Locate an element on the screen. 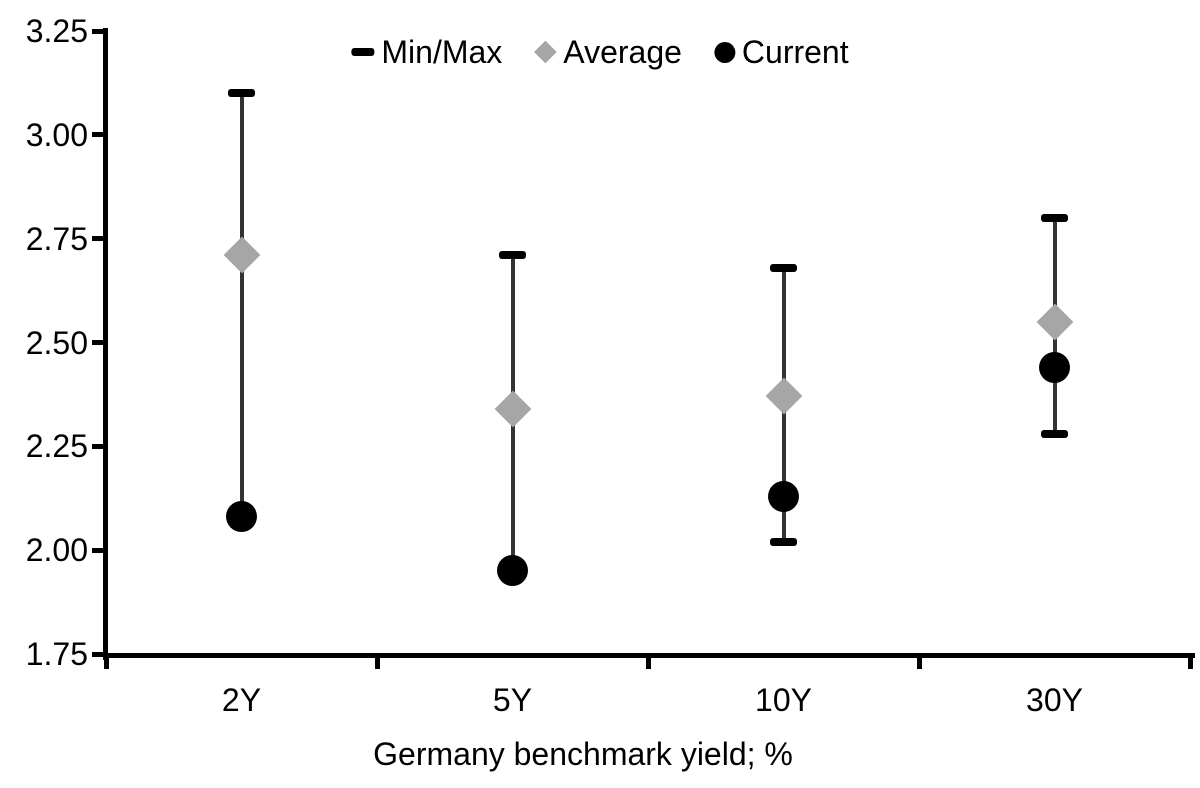  legend-item-minmax: Min/Max is located at coordinates (426, 52).